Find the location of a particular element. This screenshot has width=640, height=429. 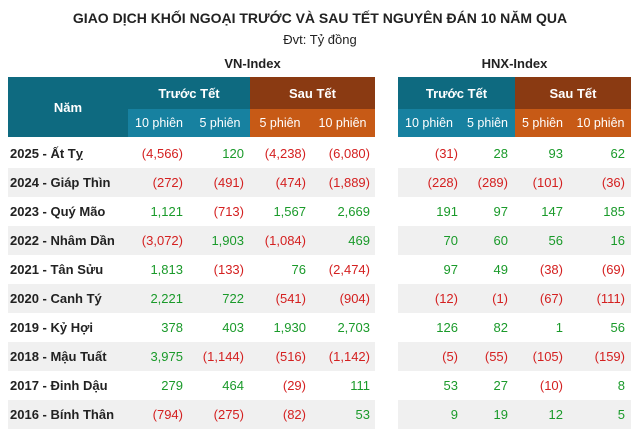

hnx-value-cell: 28 is located at coordinates (500, 153).